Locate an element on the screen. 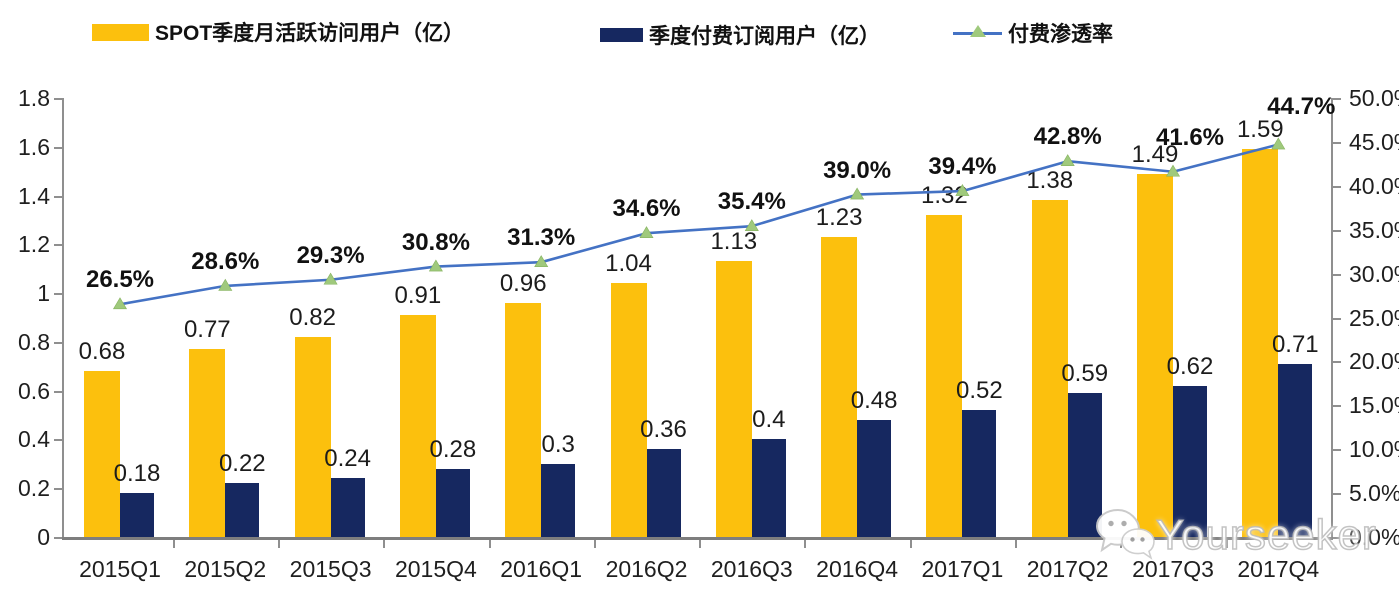  legend-label-mau: SPOT季度月活跃访问用户（亿） is located at coordinates (310, 33).